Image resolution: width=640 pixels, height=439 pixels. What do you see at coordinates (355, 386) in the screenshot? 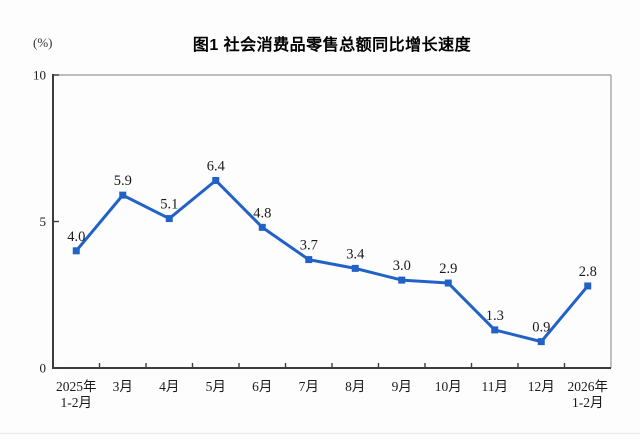
I see `x-tick-label: 8月` at bounding box center [355, 386].